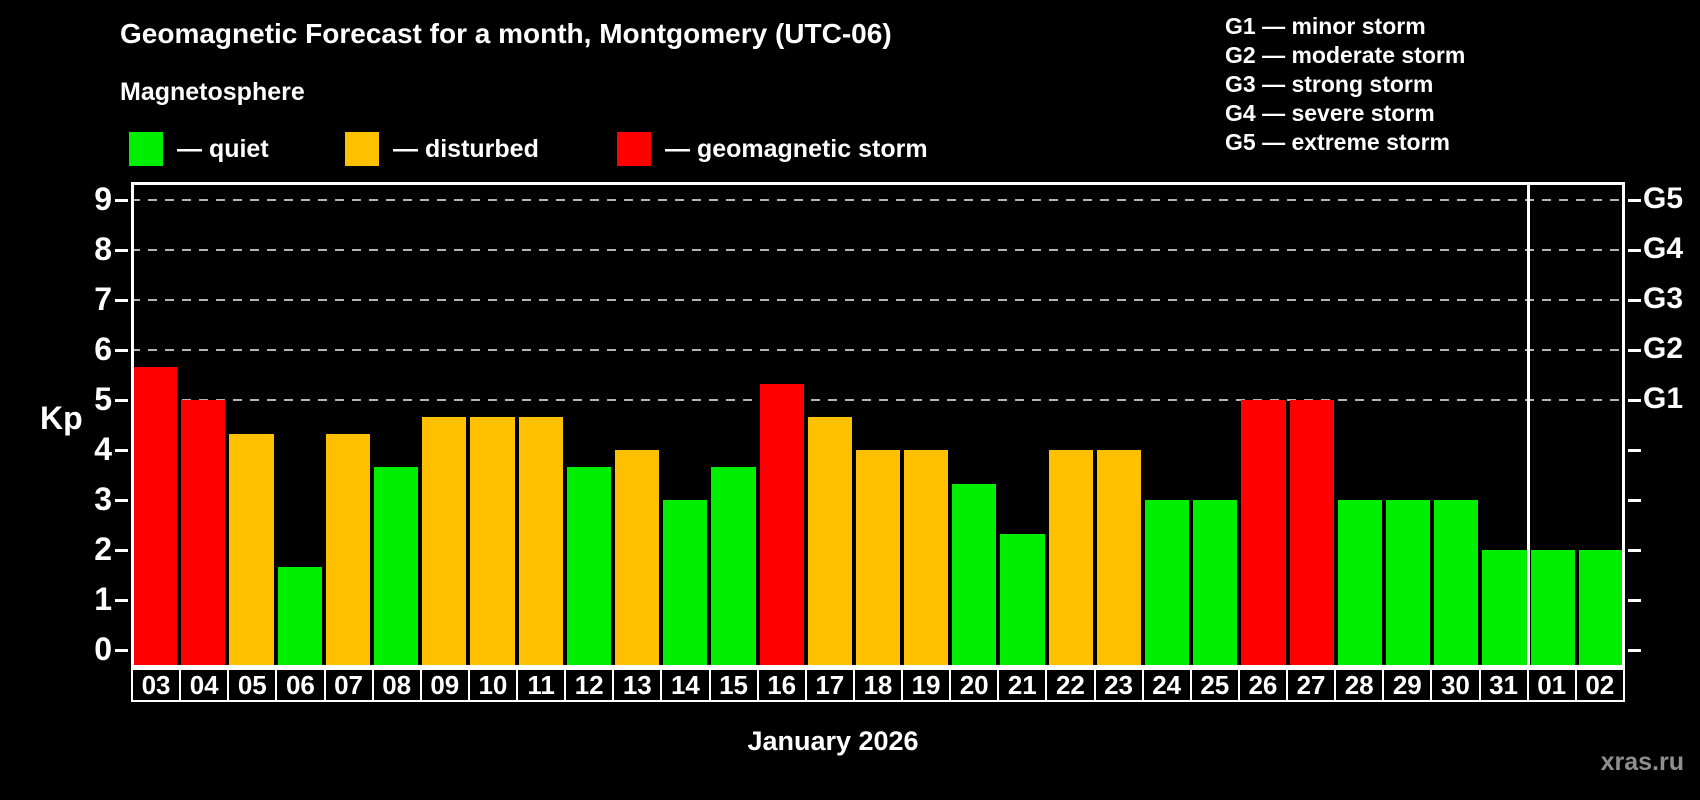  What do you see at coordinates (1599, 685) in the screenshot?
I see `x-label-day-02: 02` at bounding box center [1599, 685].